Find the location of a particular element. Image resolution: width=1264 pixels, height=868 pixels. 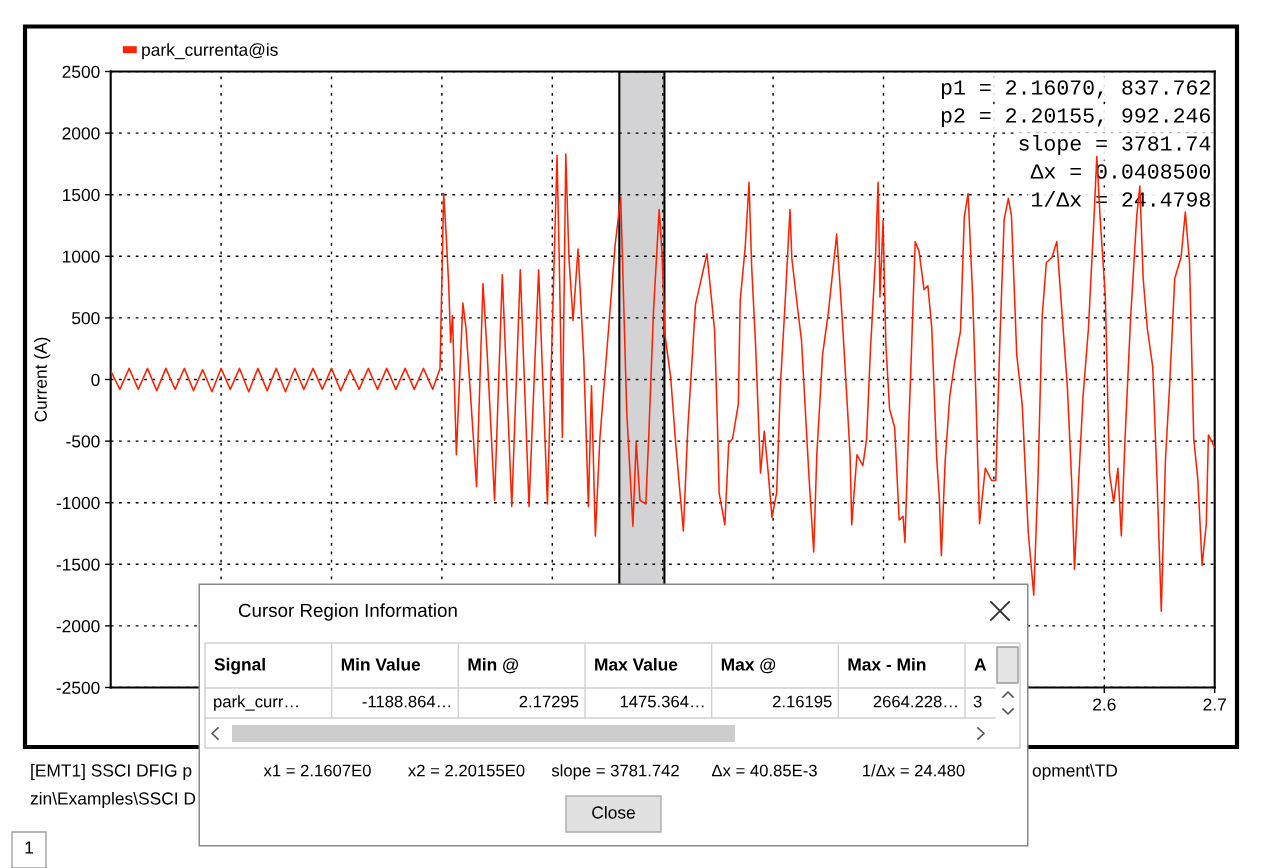

x-tick-label: 2.6 is located at coordinates (1104, 704).